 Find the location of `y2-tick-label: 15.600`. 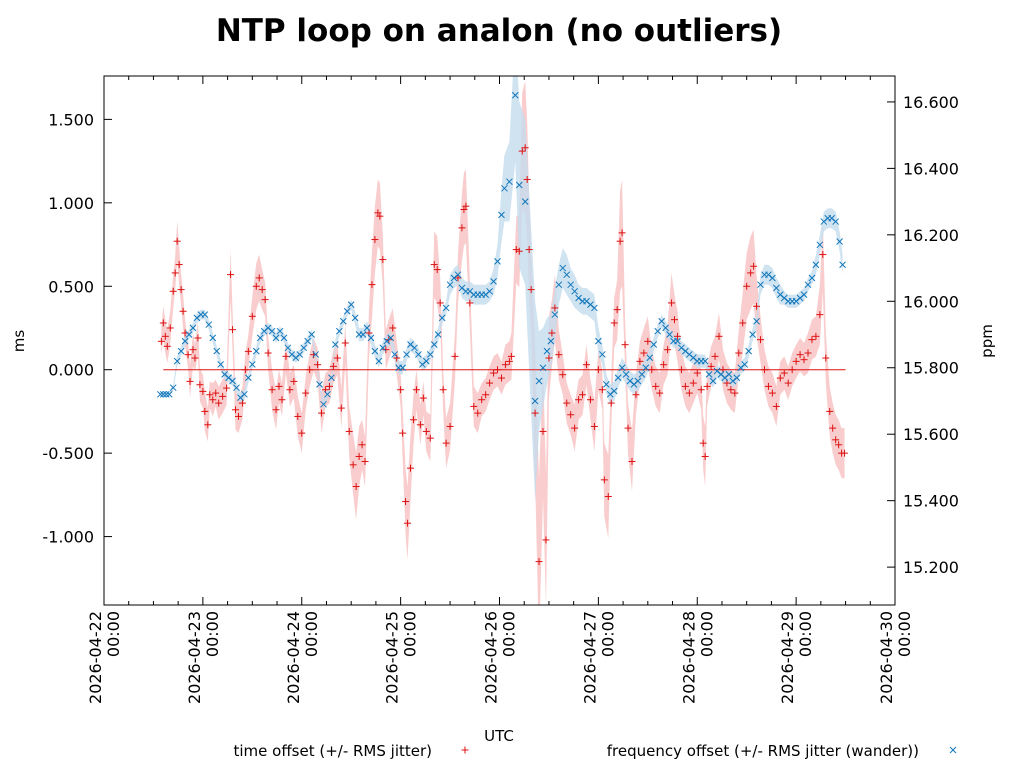

y2-tick-label: 15.600 is located at coordinates (931, 434).